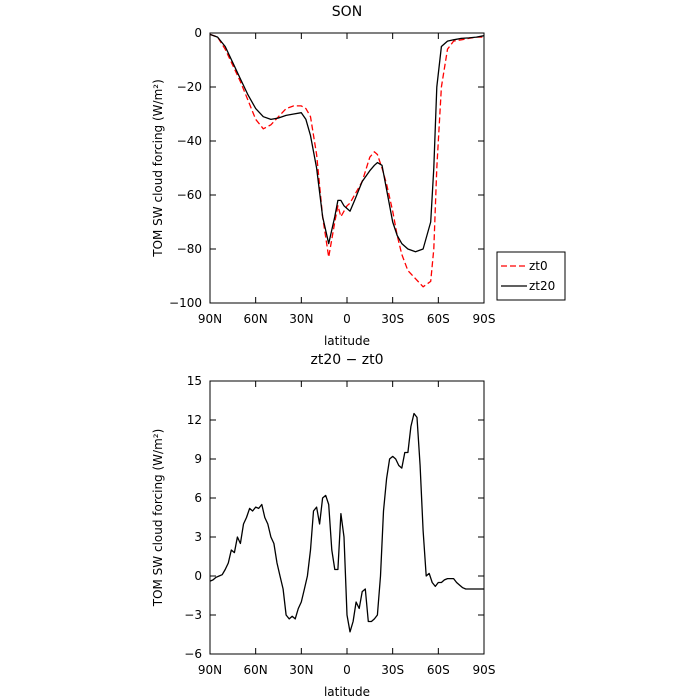  Describe the element at coordinates (347, 12) in the screenshot. I see `chart-title: SON` at that location.